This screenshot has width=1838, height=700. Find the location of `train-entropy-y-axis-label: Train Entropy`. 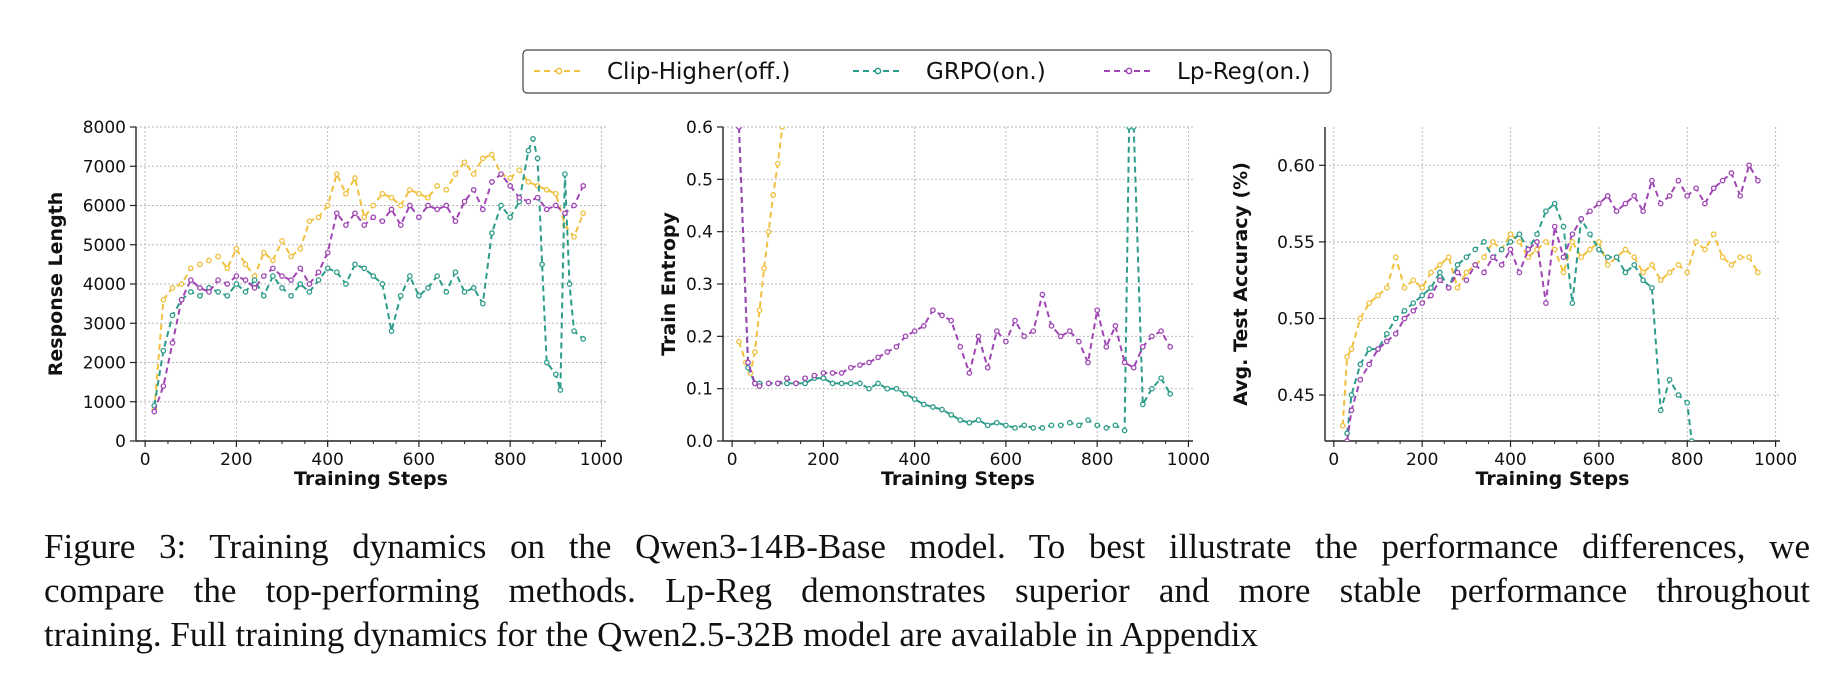

train-entropy-y-axis-label: Train Entropy is located at coordinates (669, 284).